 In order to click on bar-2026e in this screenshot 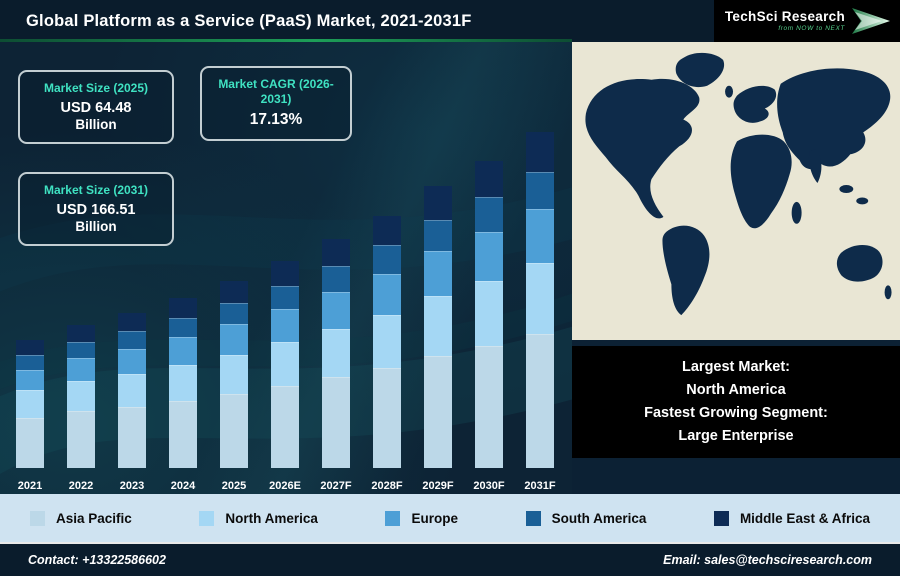, I will do `click(285, 300)`.